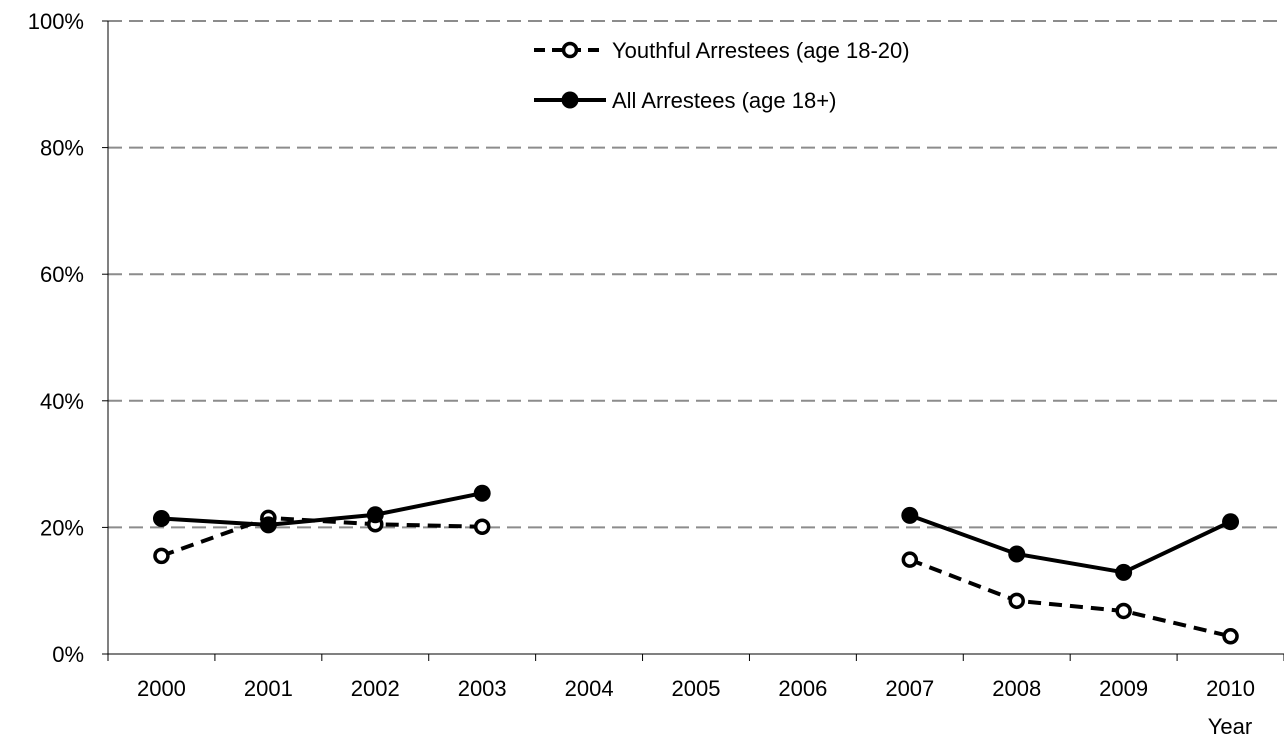 This screenshot has width=1284, height=749. I want to click on x-tick-label: 2001, so click(268, 688).